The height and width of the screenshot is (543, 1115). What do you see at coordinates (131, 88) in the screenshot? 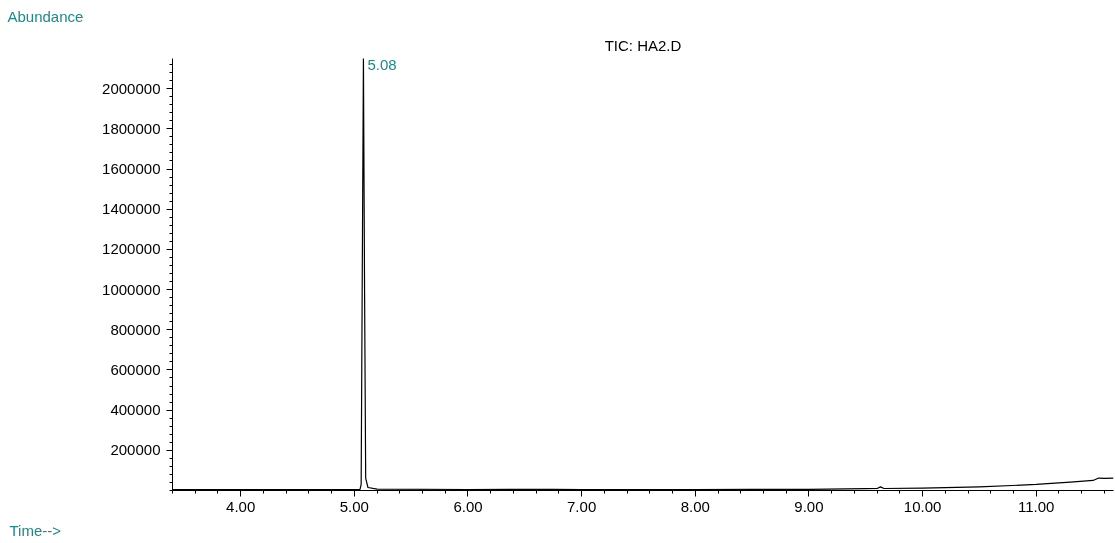
I see `y-tick-label: 2000000` at bounding box center [131, 88].